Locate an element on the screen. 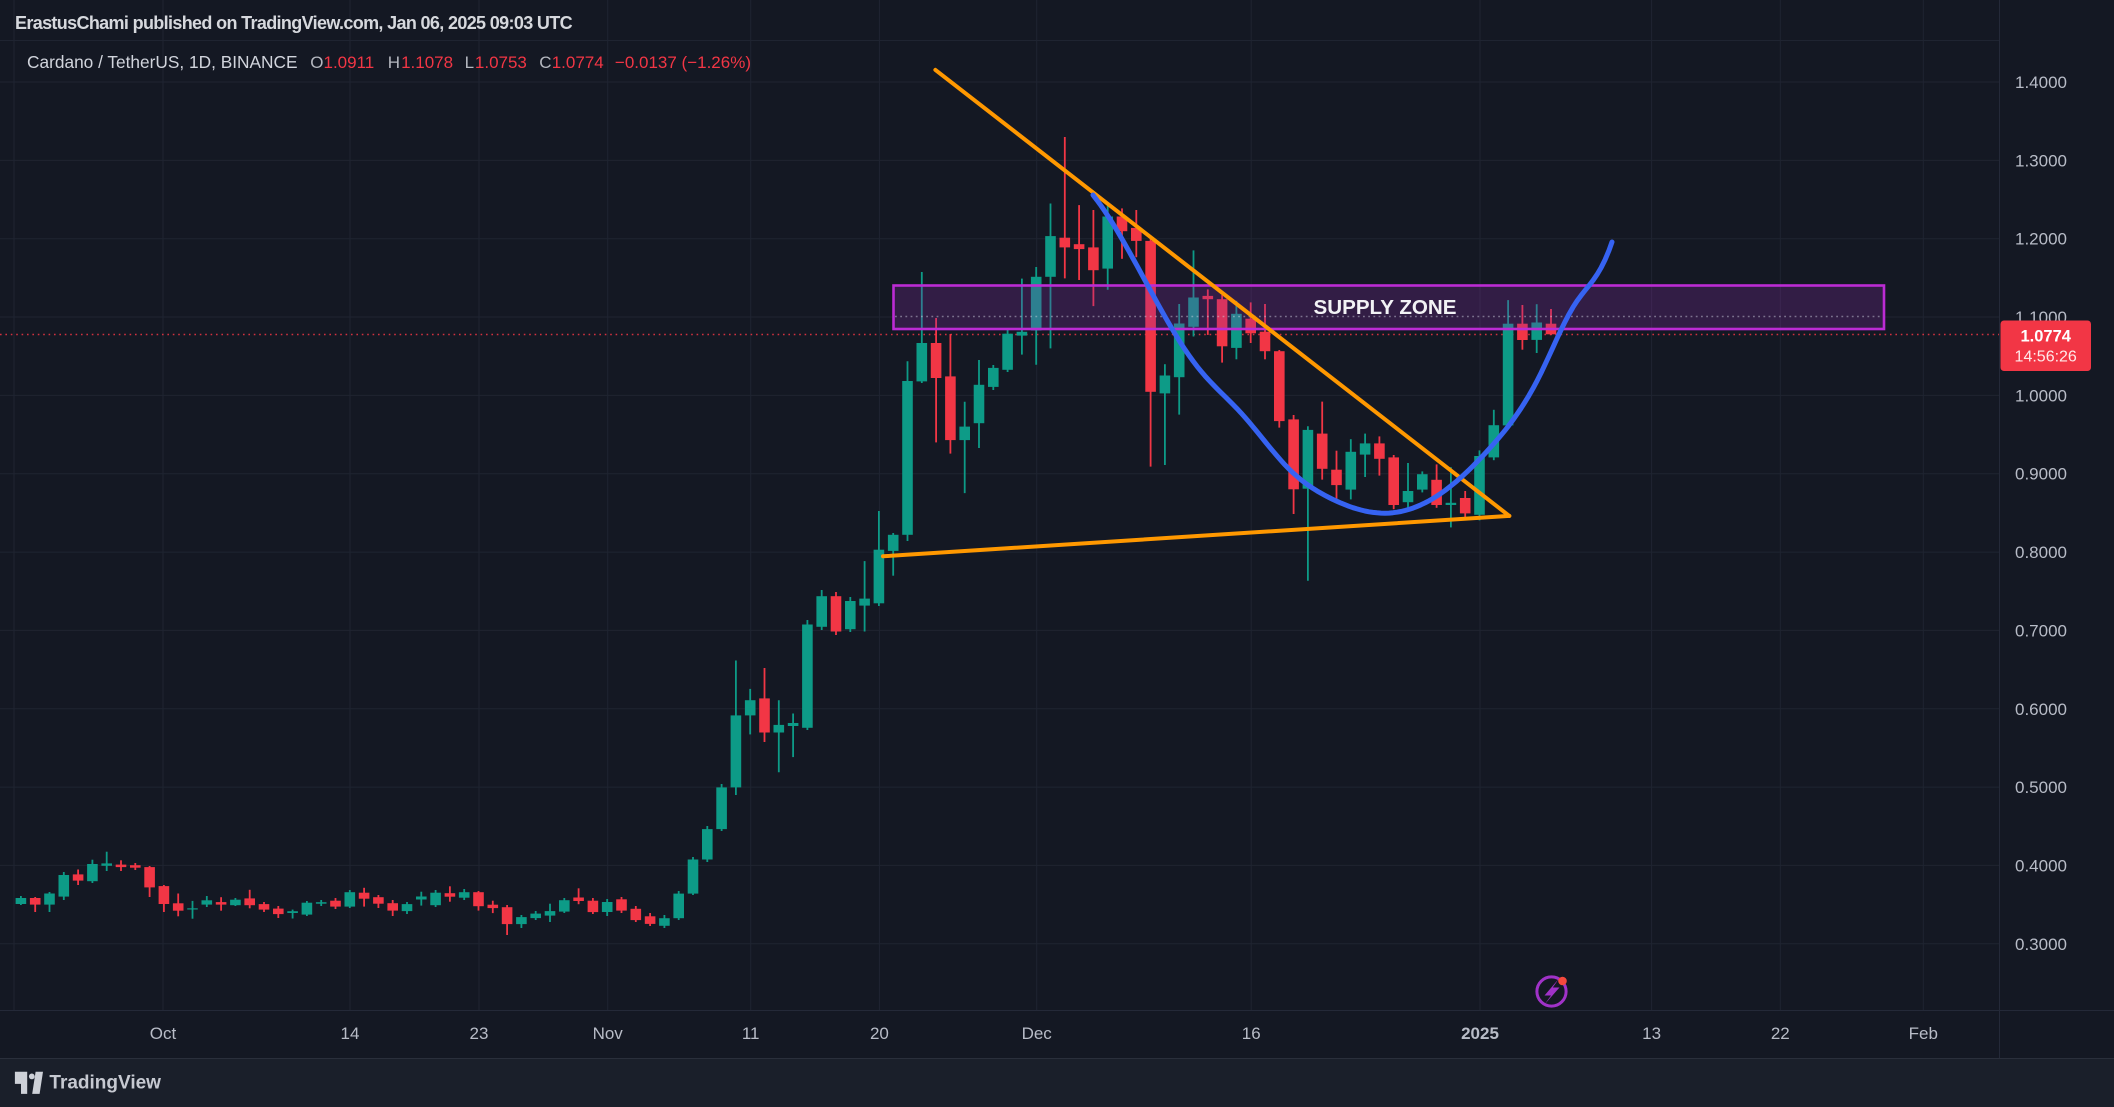  svg-text: 0.8000 is located at coordinates (2041, 552).